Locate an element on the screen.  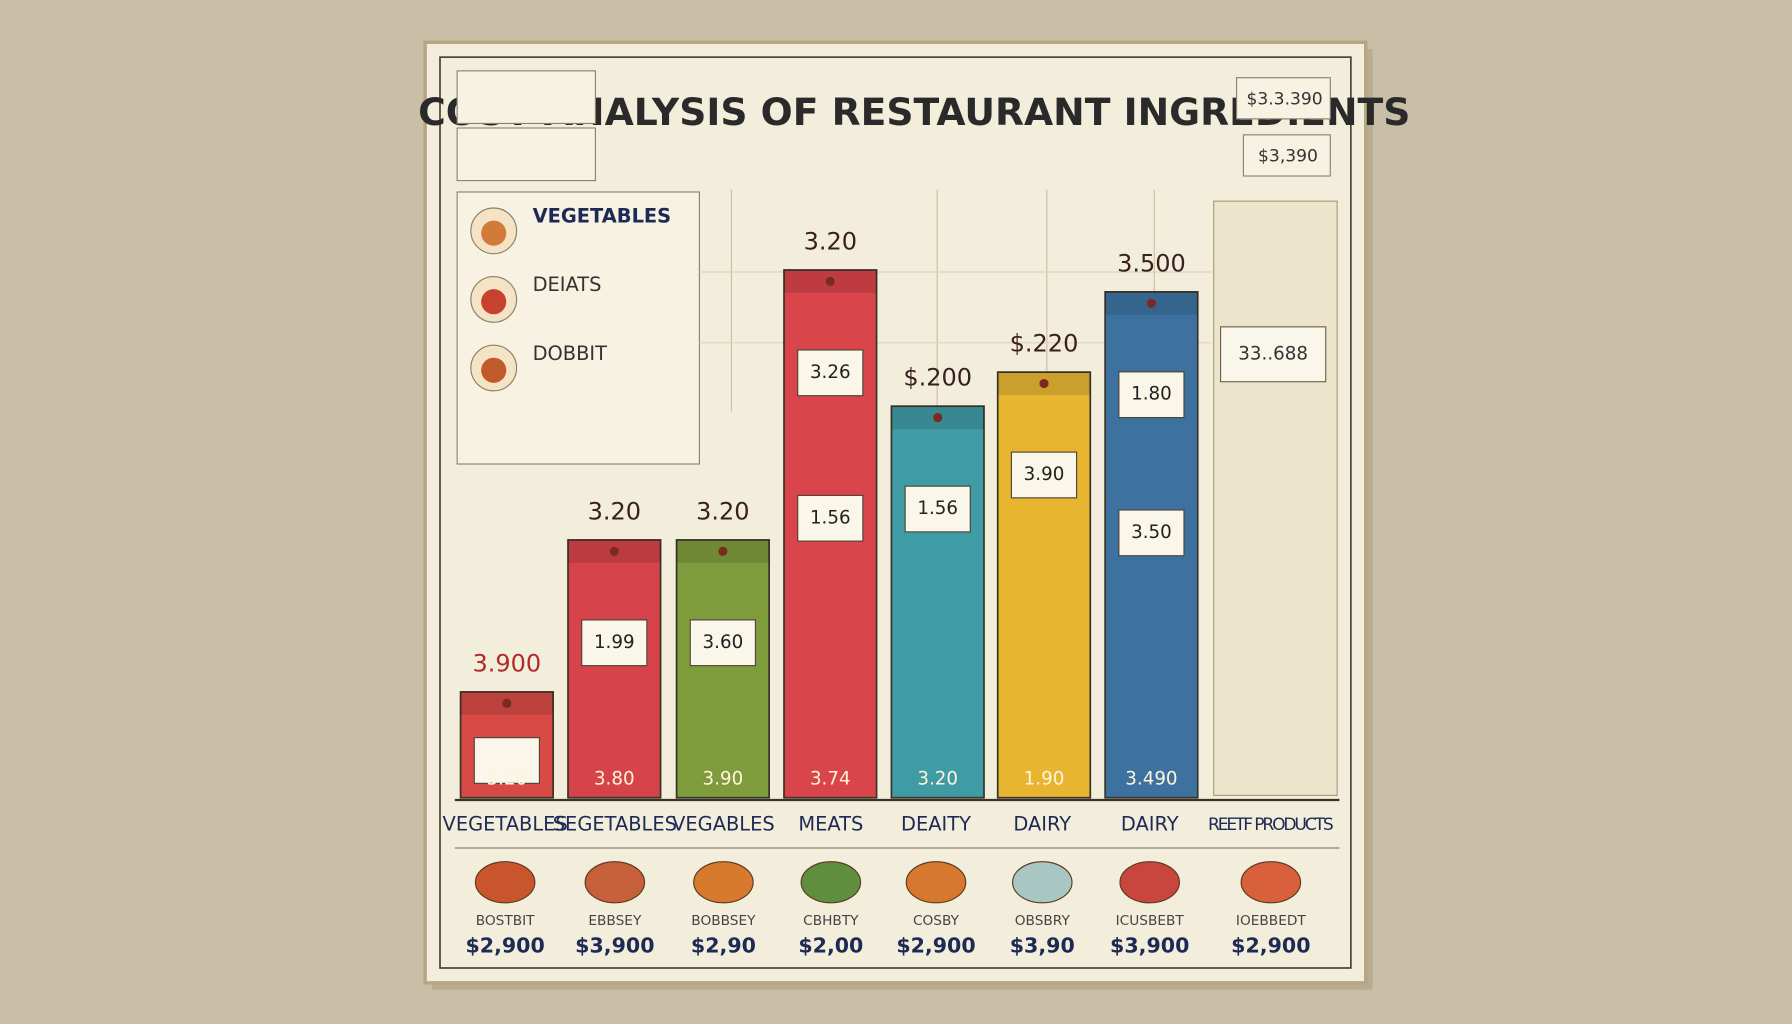
bar-top-label: 3.500 is located at coordinates (1151, 263).